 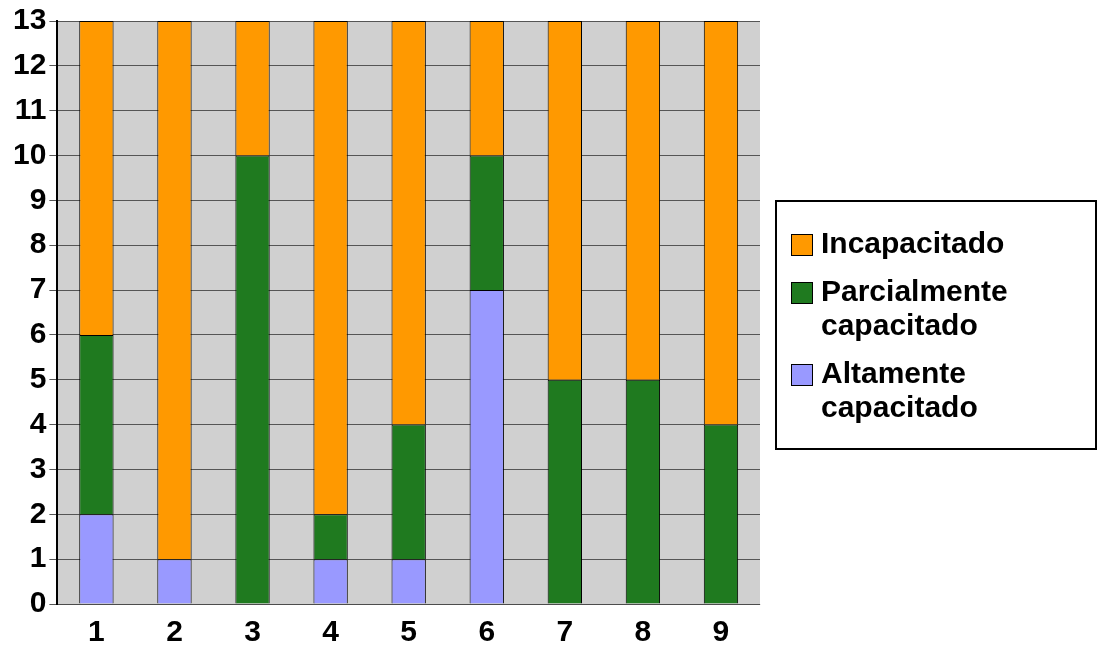 What do you see at coordinates (721, 631) in the screenshot?
I see `x-tick-label: 9` at bounding box center [721, 631].